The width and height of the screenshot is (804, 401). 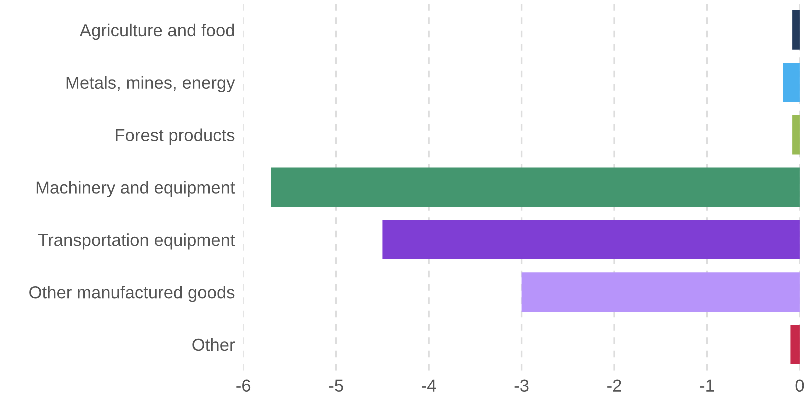 What do you see at coordinates (336, 386) in the screenshot?
I see `x-tick-label: -5` at bounding box center [336, 386].